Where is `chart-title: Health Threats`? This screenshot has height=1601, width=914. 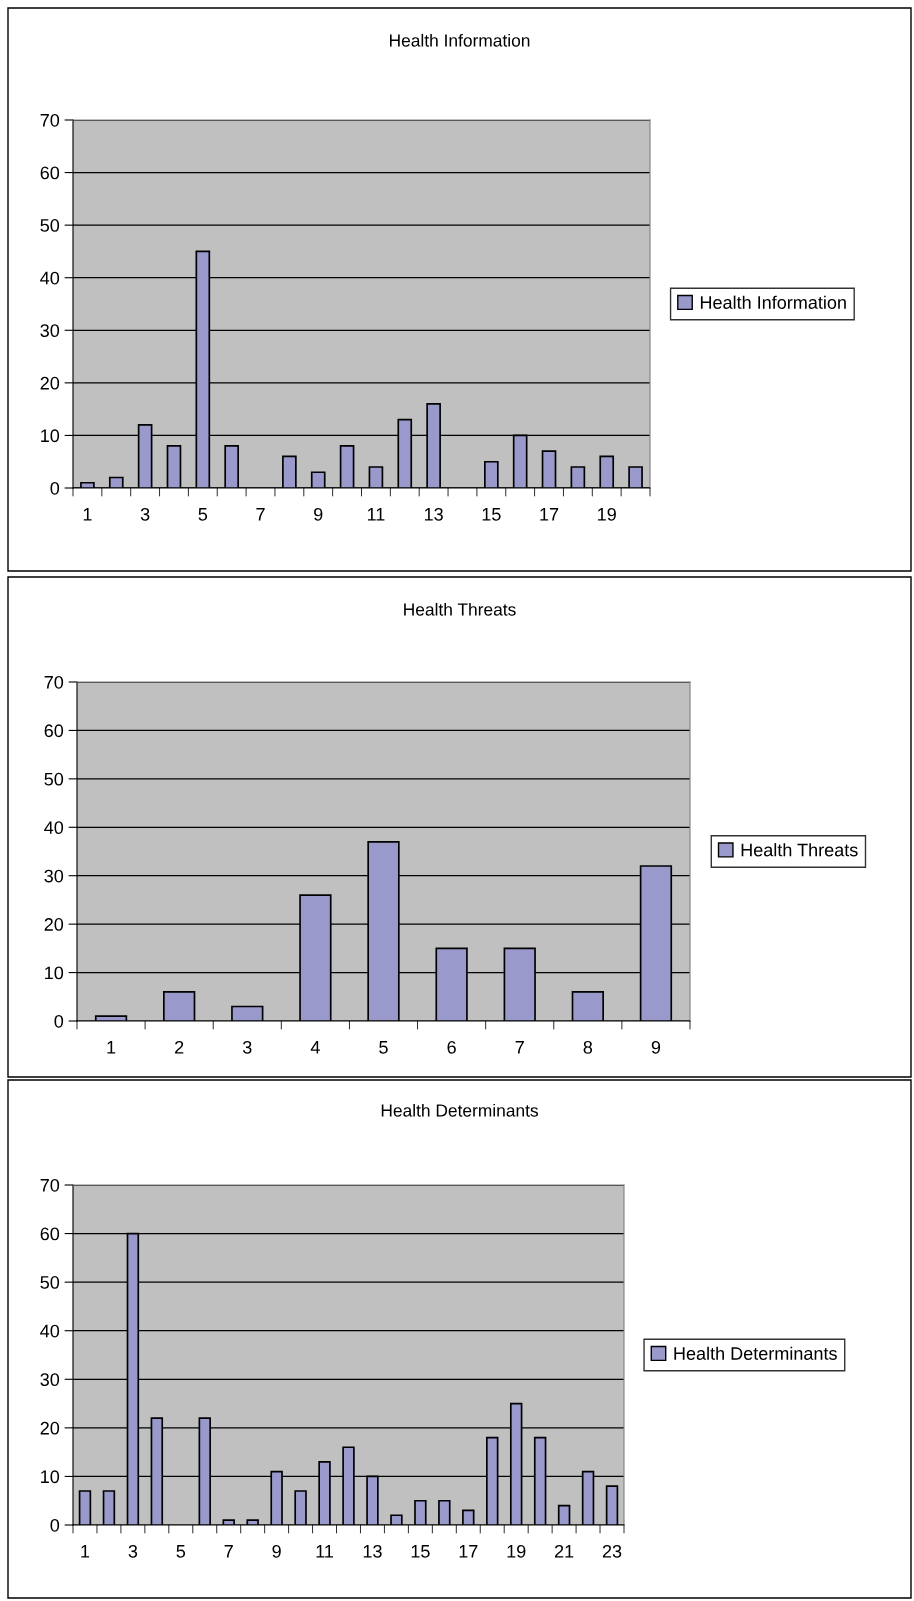
chart-title: Health Threats is located at coordinates (460, 609).